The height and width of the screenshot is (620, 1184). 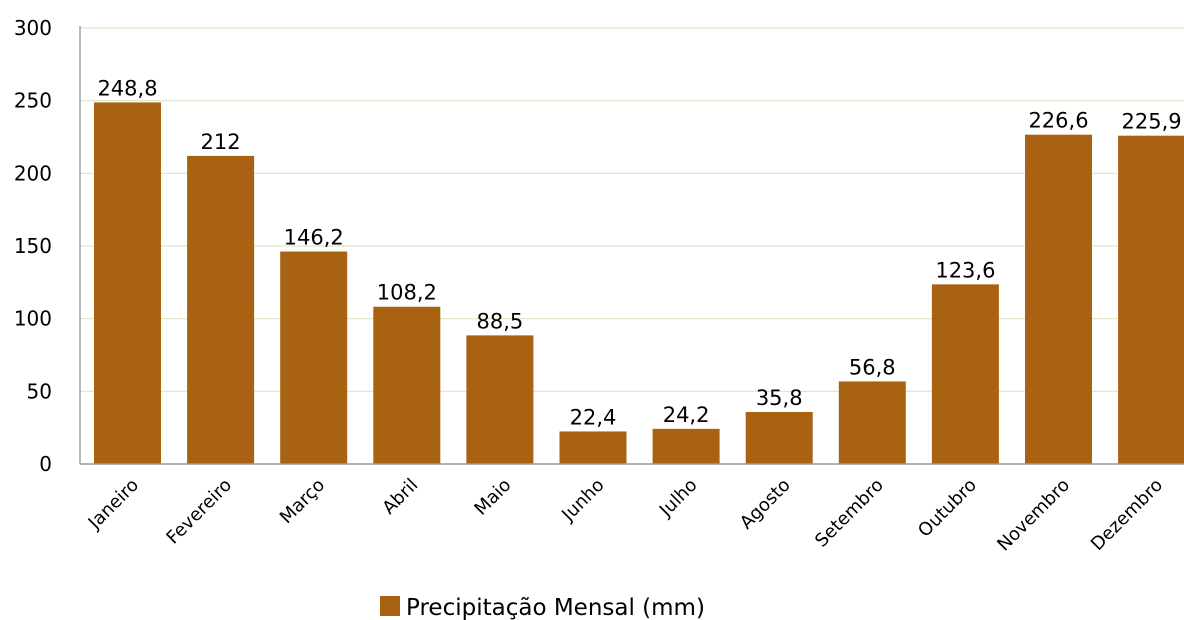 I want to click on x-category-label: Agosto, so click(x=765, y=504).